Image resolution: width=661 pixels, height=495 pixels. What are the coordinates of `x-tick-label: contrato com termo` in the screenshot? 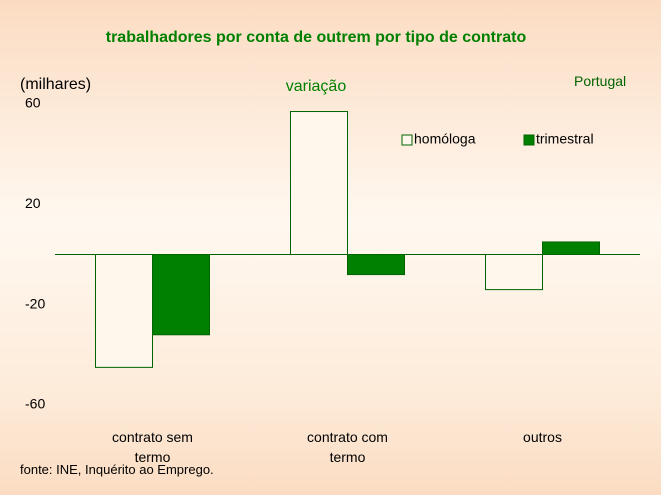 It's located at (347, 447).